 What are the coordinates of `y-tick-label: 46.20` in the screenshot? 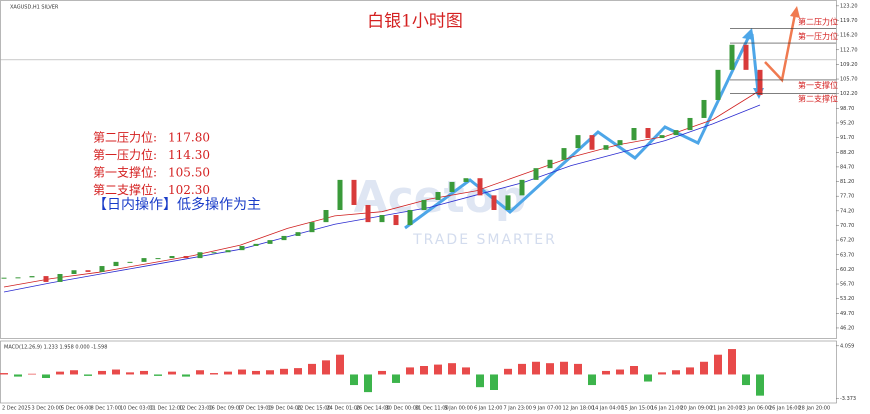 It's located at (847, 328).